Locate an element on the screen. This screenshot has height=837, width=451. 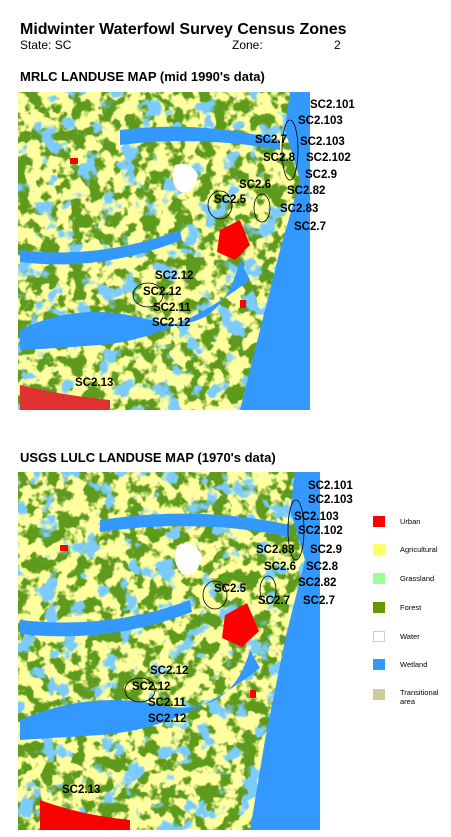
legend-label: Agricultural is located at coordinates (419, 549).